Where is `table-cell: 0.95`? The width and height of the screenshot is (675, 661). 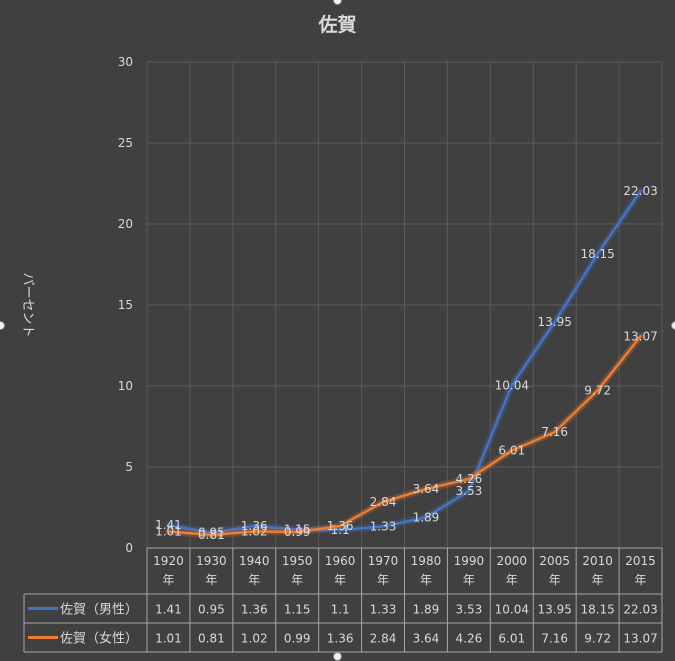 table-cell: 0.95 is located at coordinates (211, 610).